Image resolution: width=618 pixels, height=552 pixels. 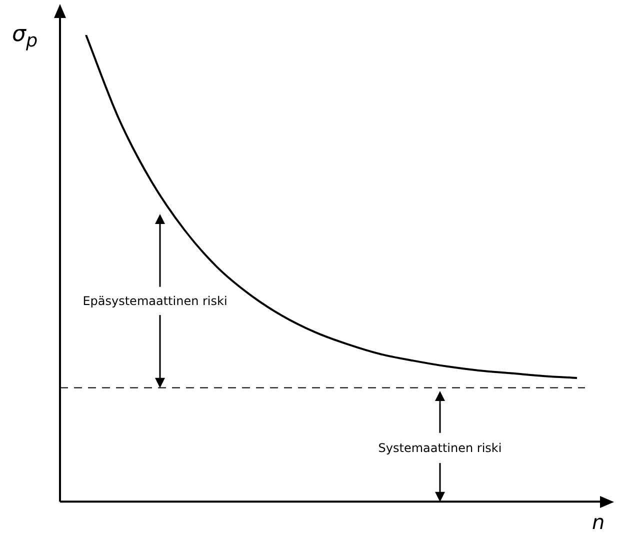 I want to click on annotation: Systemaattinen riski, so click(x=440, y=447).